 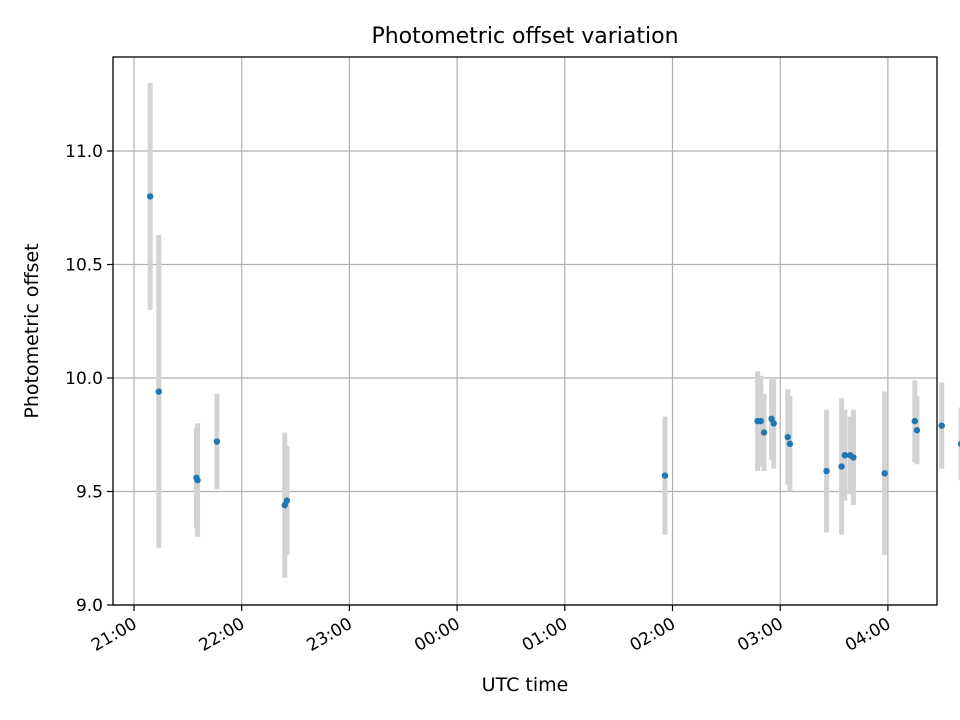 What do you see at coordinates (84, 379) in the screenshot?
I see `y-tick-label: 10.0` at bounding box center [84, 379].